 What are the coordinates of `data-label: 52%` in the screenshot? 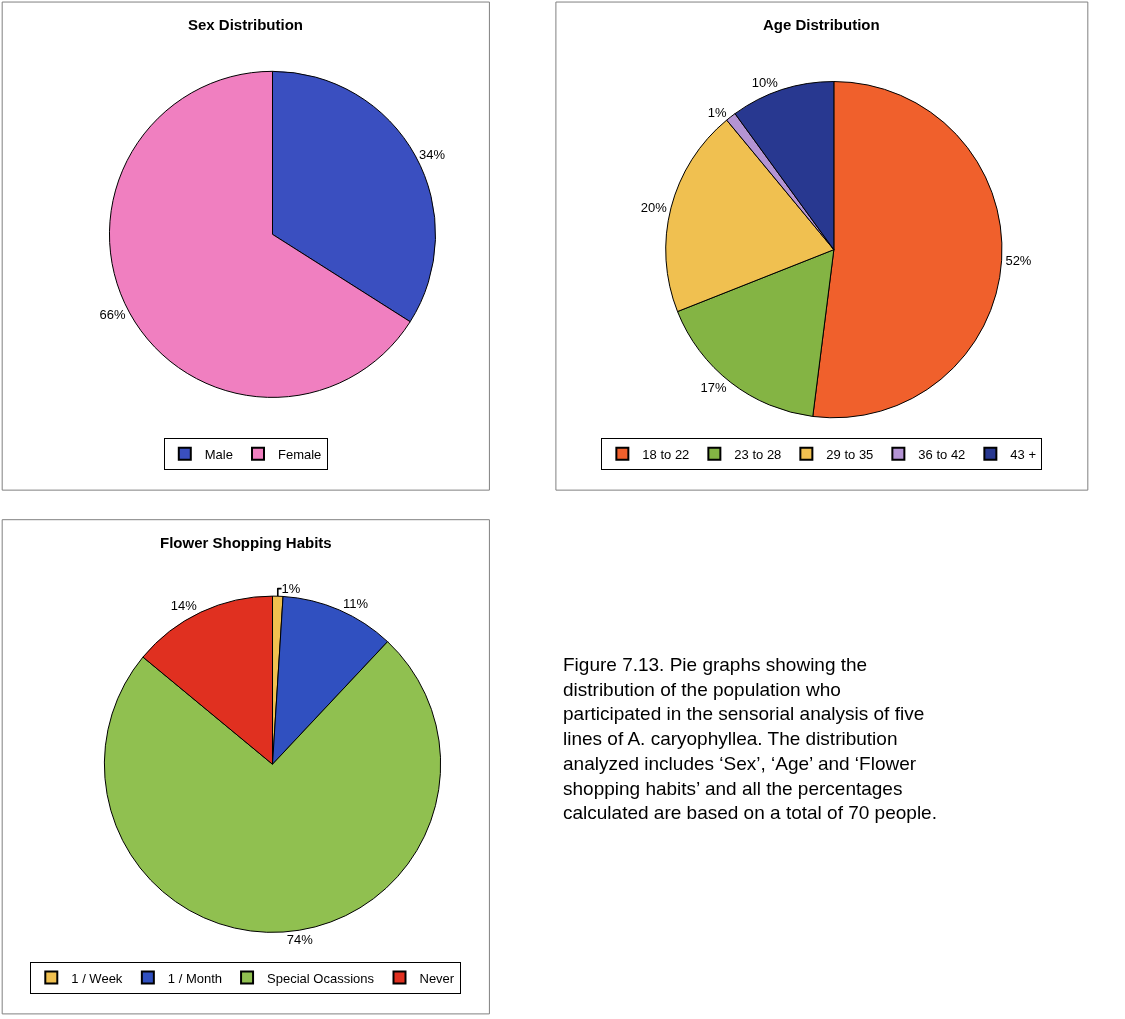 It's located at (1018, 260).